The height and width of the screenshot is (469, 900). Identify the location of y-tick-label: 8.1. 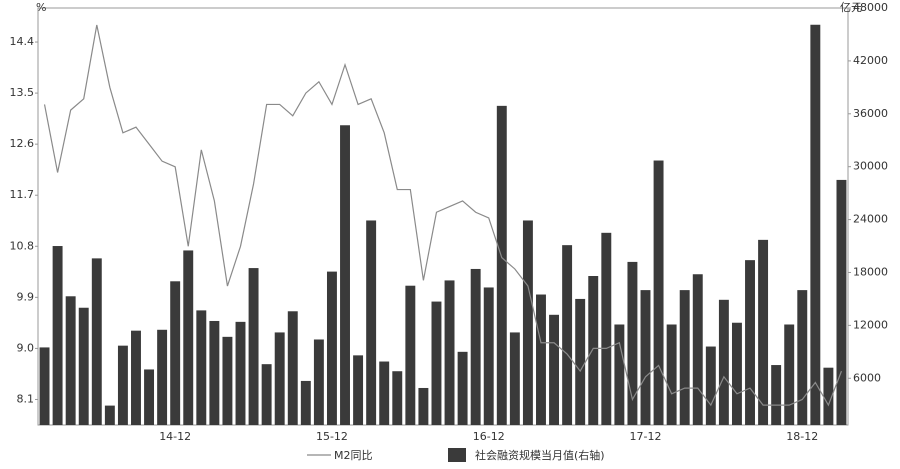
(26, 398).